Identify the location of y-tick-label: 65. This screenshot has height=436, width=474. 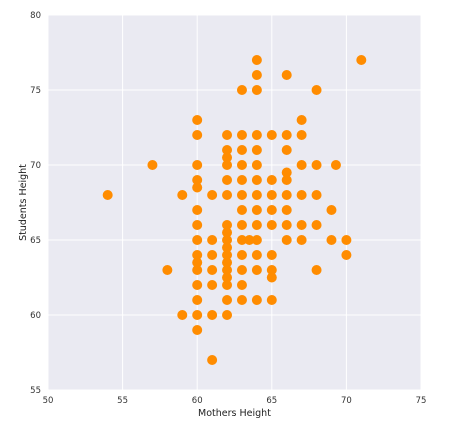
(35, 241).